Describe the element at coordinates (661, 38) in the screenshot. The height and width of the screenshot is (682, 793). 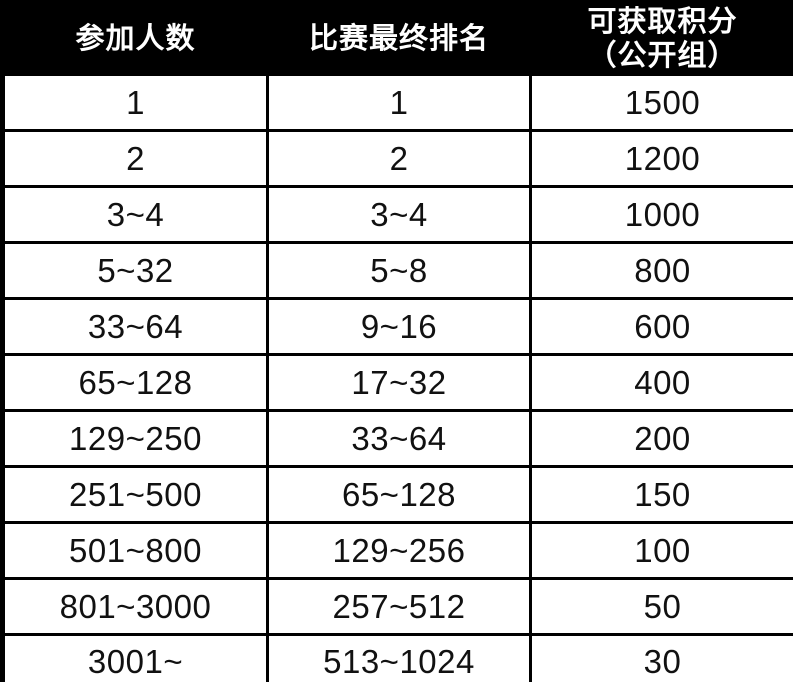
I see `column-header: 可获取积分 （公开组）` at that location.